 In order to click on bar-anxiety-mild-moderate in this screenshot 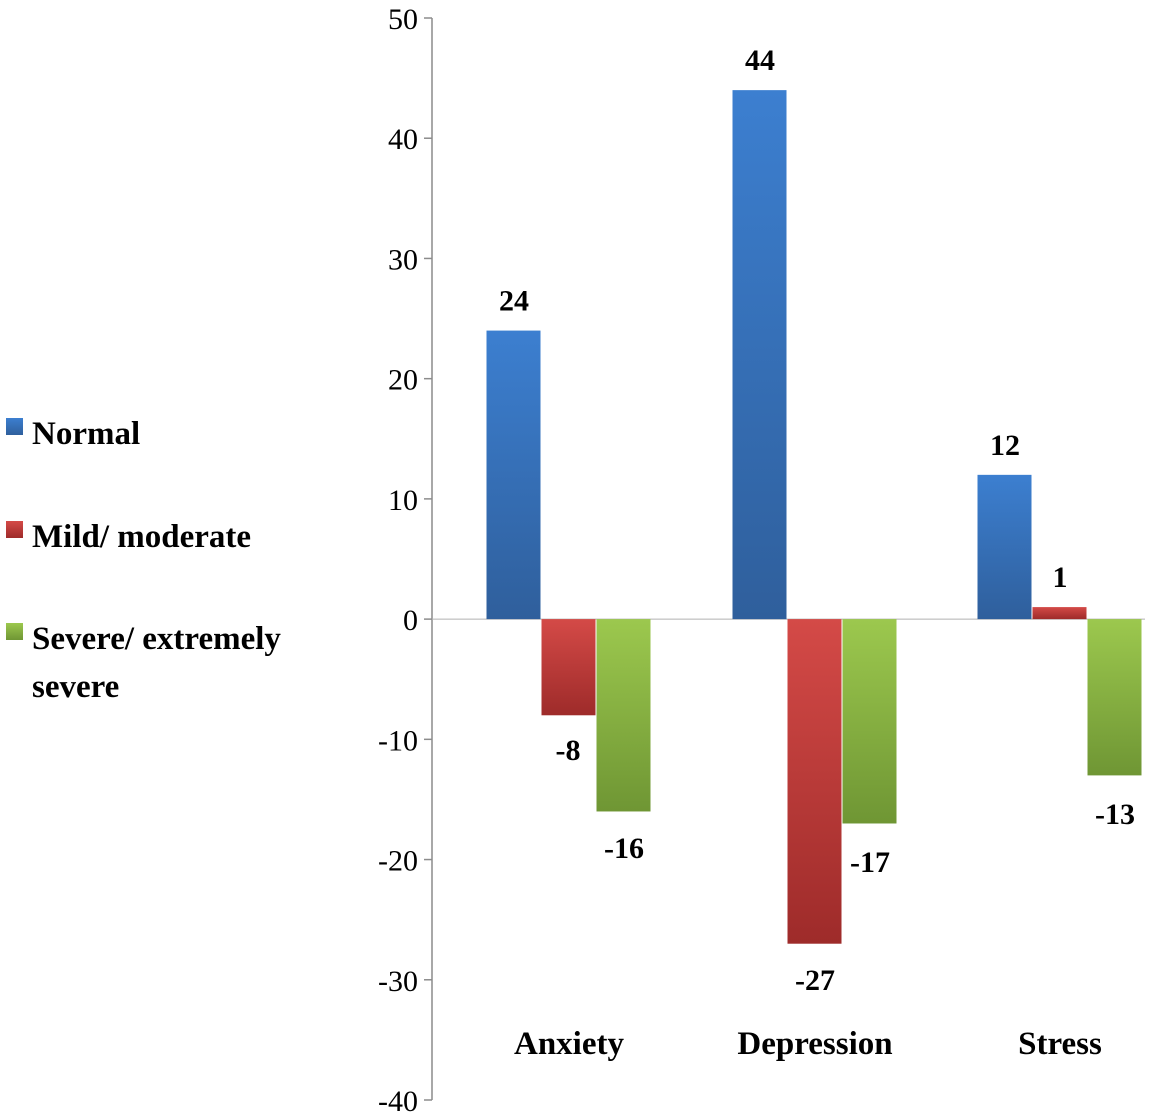, I will do `click(568, 667)`.